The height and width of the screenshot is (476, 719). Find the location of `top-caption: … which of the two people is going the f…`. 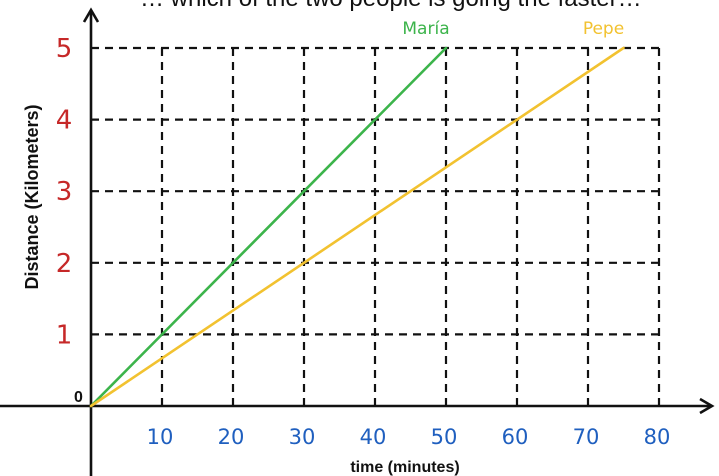

top-caption: … which of the two people is going the f… is located at coordinates (391, 6).